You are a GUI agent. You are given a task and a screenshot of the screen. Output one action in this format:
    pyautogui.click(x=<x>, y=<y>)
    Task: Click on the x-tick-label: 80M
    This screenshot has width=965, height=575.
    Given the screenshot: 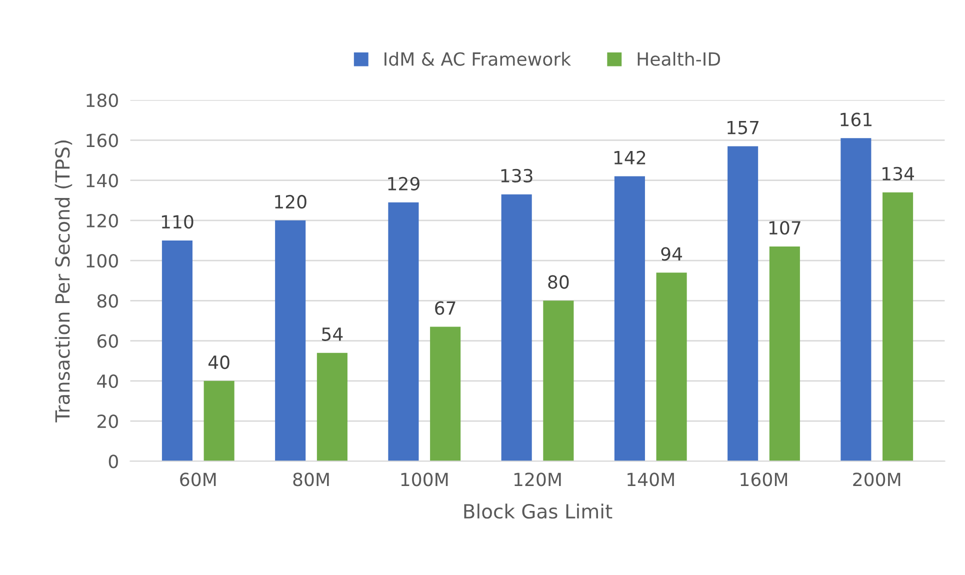 What is the action you would take?
    pyautogui.click(x=311, y=479)
    